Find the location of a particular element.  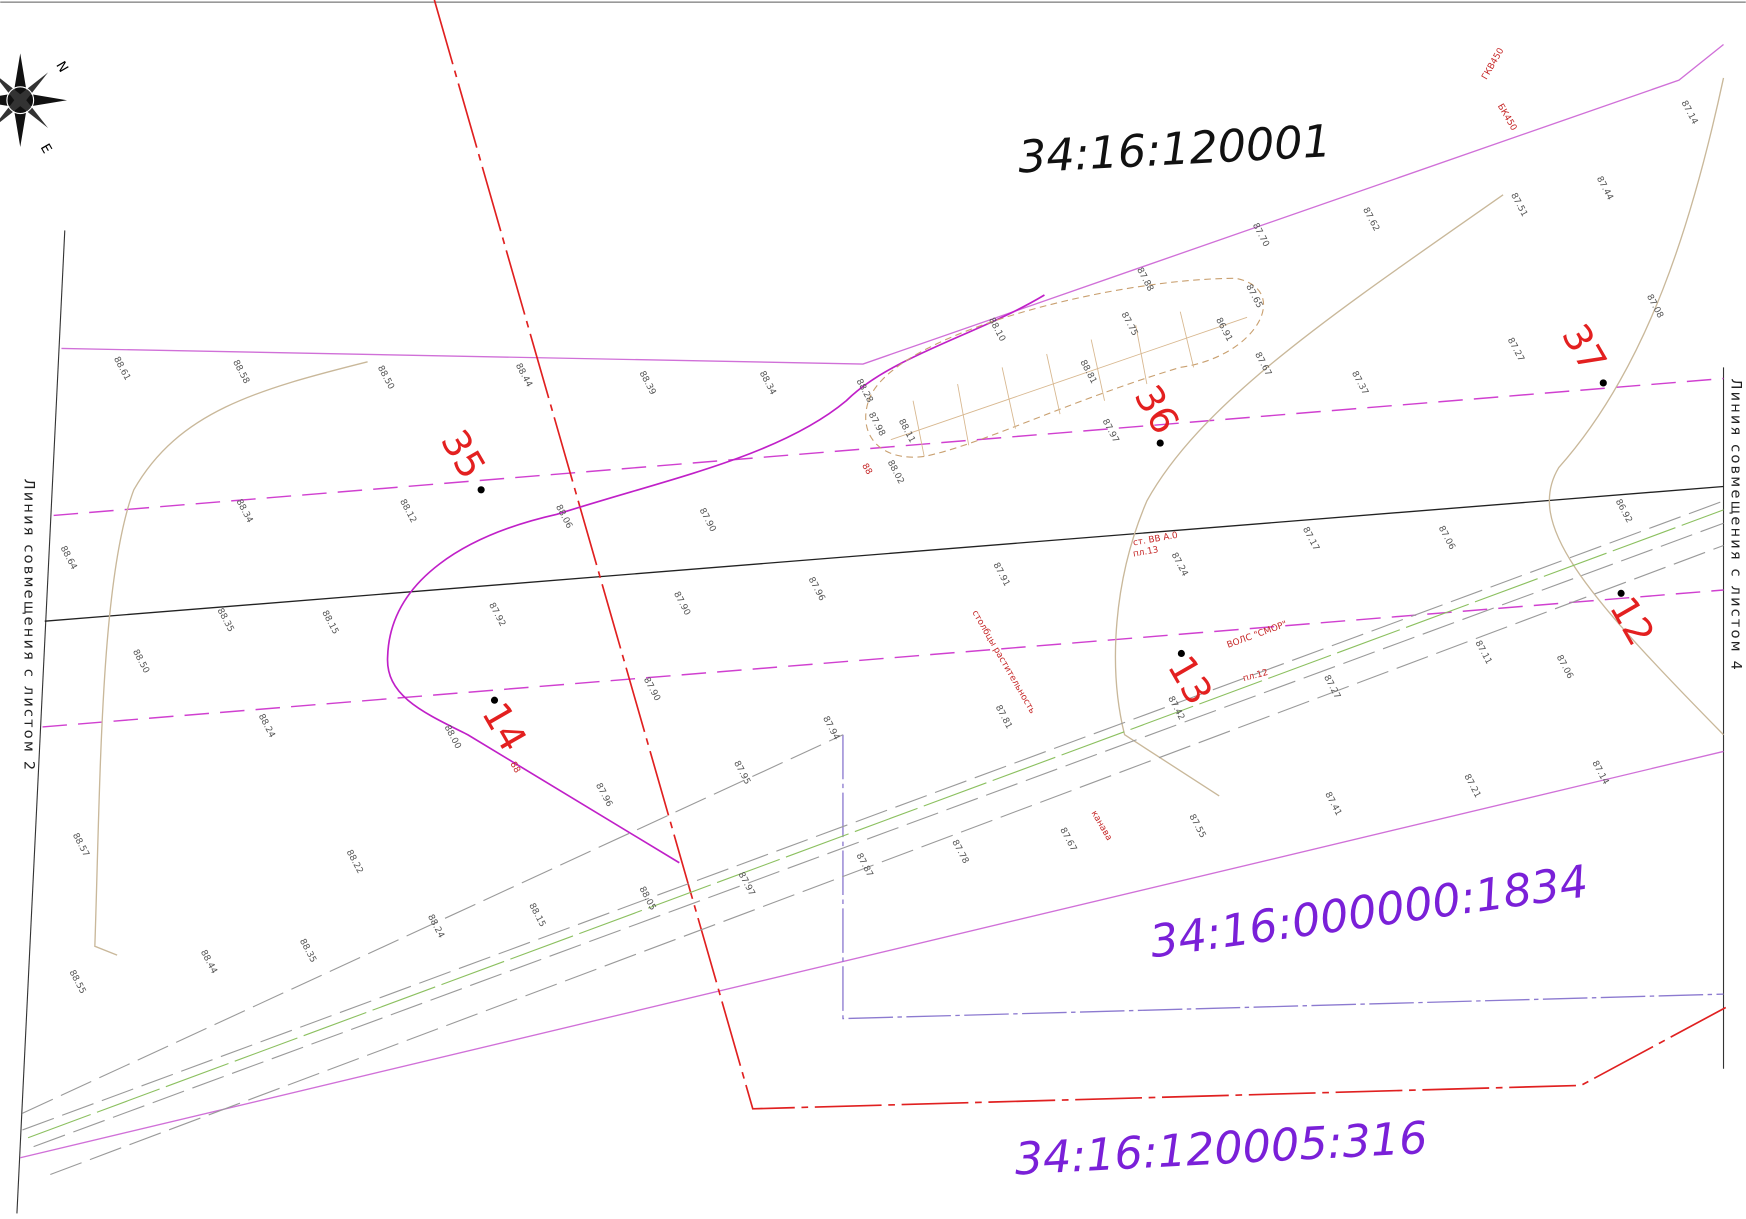

annotation: пл.12 is located at coordinates (1255, 676).